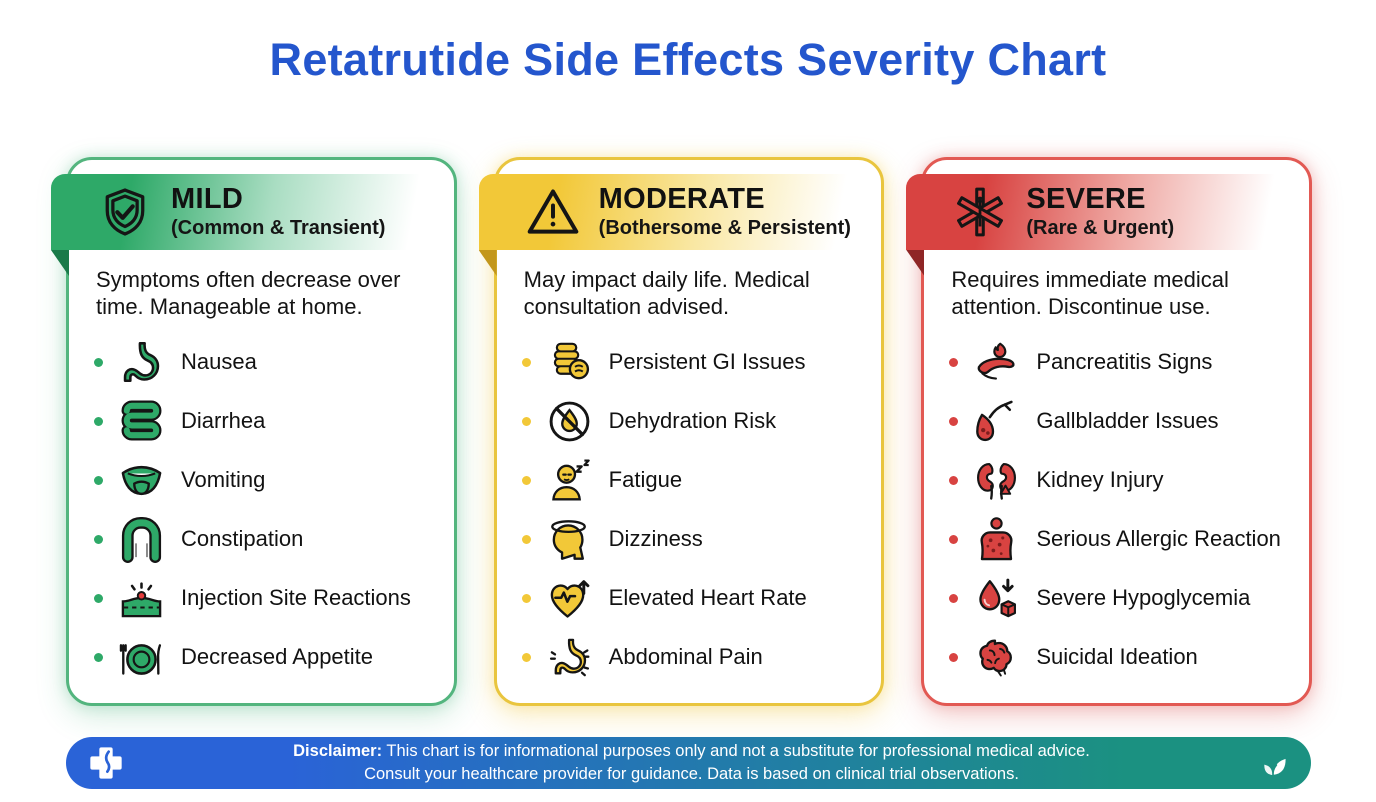 The image size is (1376, 802). I want to click on symptom-row: Dehydration Risk, so click(693, 421).